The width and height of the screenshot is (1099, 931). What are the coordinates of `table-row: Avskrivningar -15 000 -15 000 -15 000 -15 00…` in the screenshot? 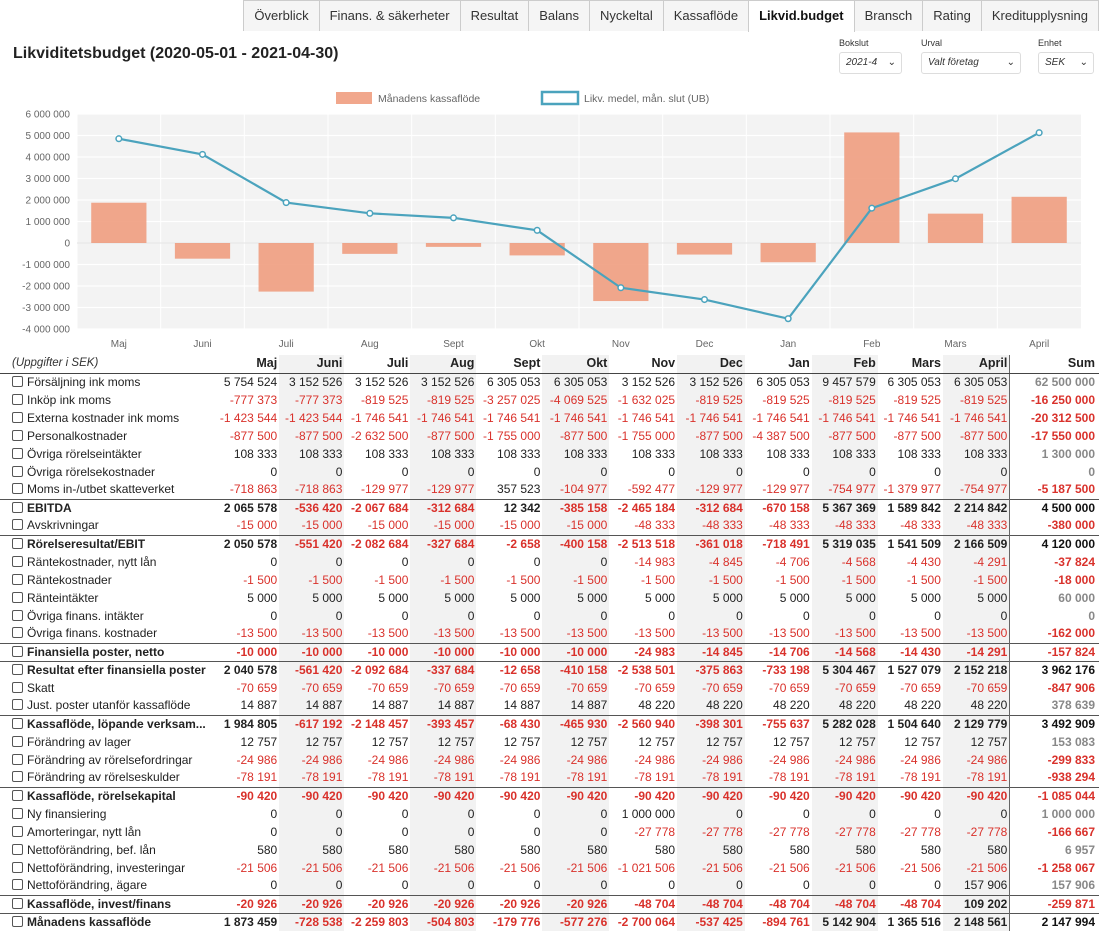 It's located at (549, 526).